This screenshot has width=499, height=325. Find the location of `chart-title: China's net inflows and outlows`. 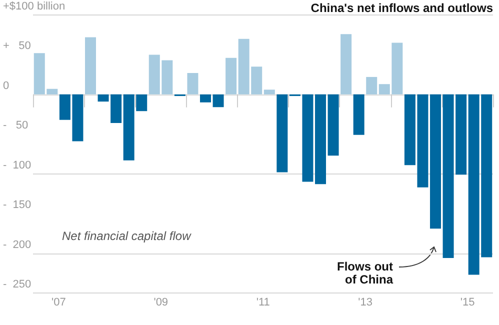

chart-title: China's net inflows and outlows is located at coordinates (402, 8).